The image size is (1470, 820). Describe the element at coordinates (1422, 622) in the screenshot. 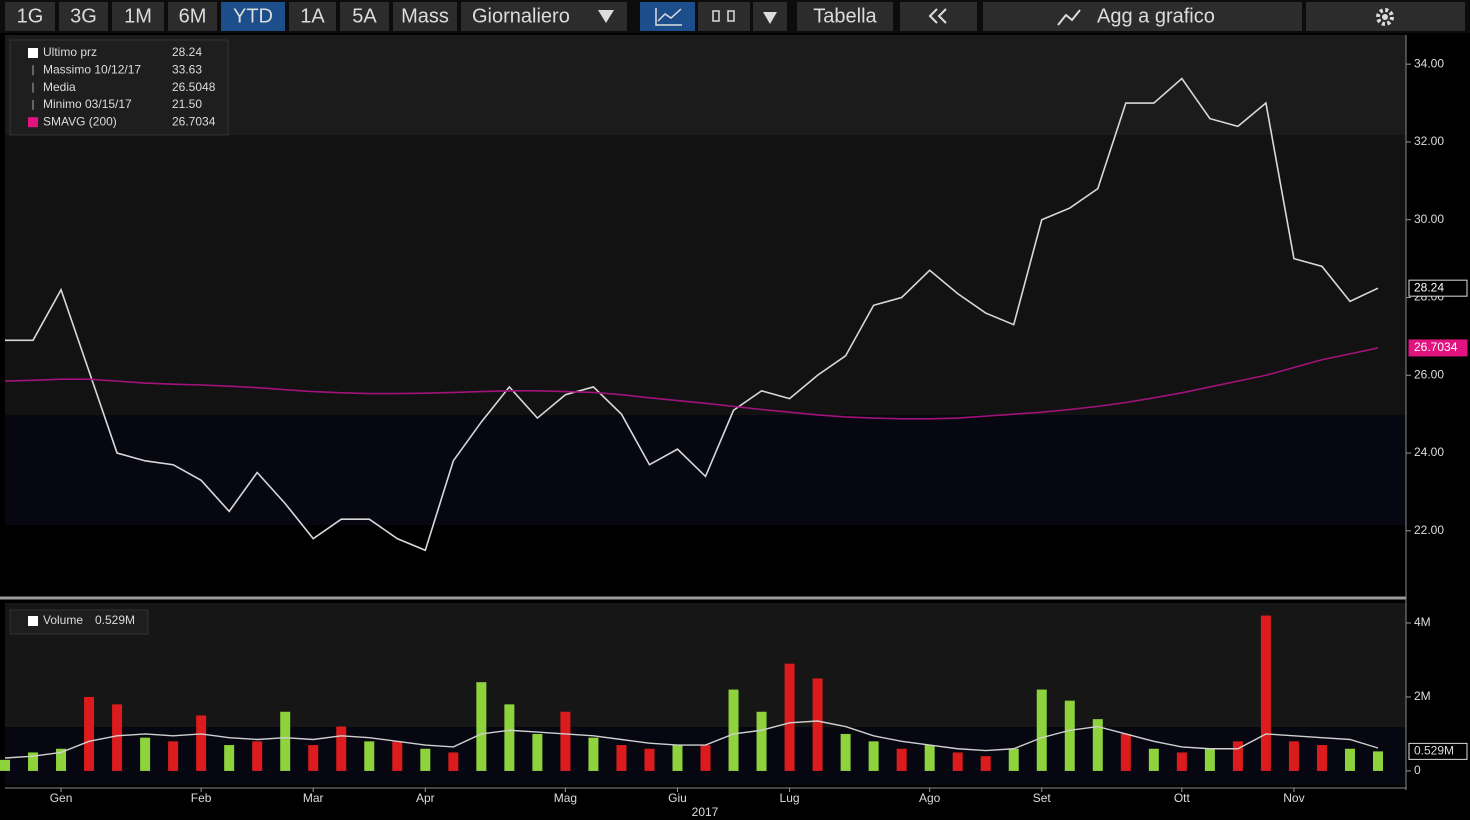

I see `y-tick-label: 4M` at that location.